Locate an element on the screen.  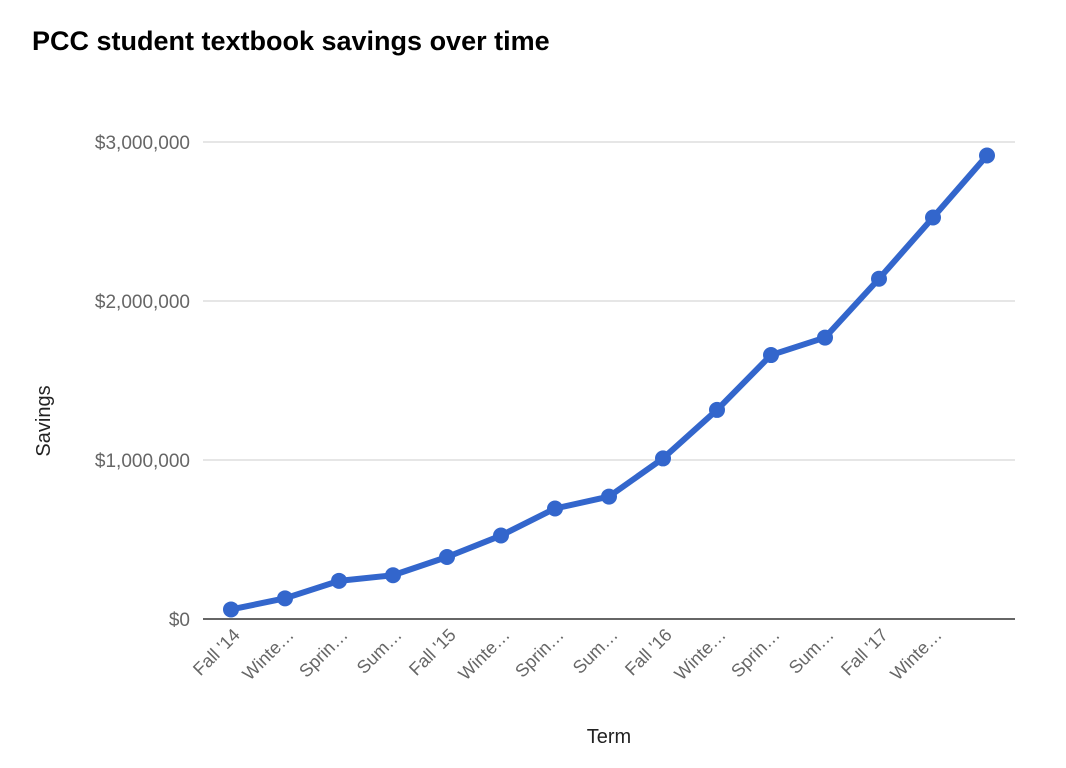
x-tick-label: Fall '14 is located at coordinates (216, 652).